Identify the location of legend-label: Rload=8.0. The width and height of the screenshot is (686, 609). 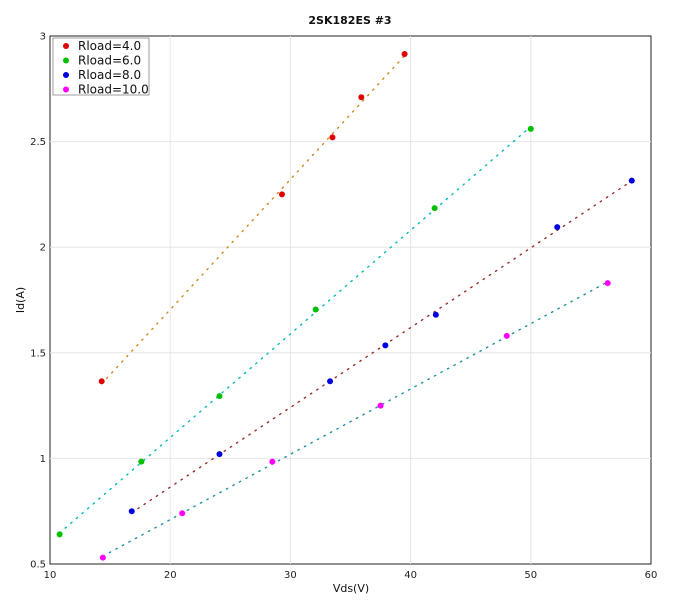
(109, 75).